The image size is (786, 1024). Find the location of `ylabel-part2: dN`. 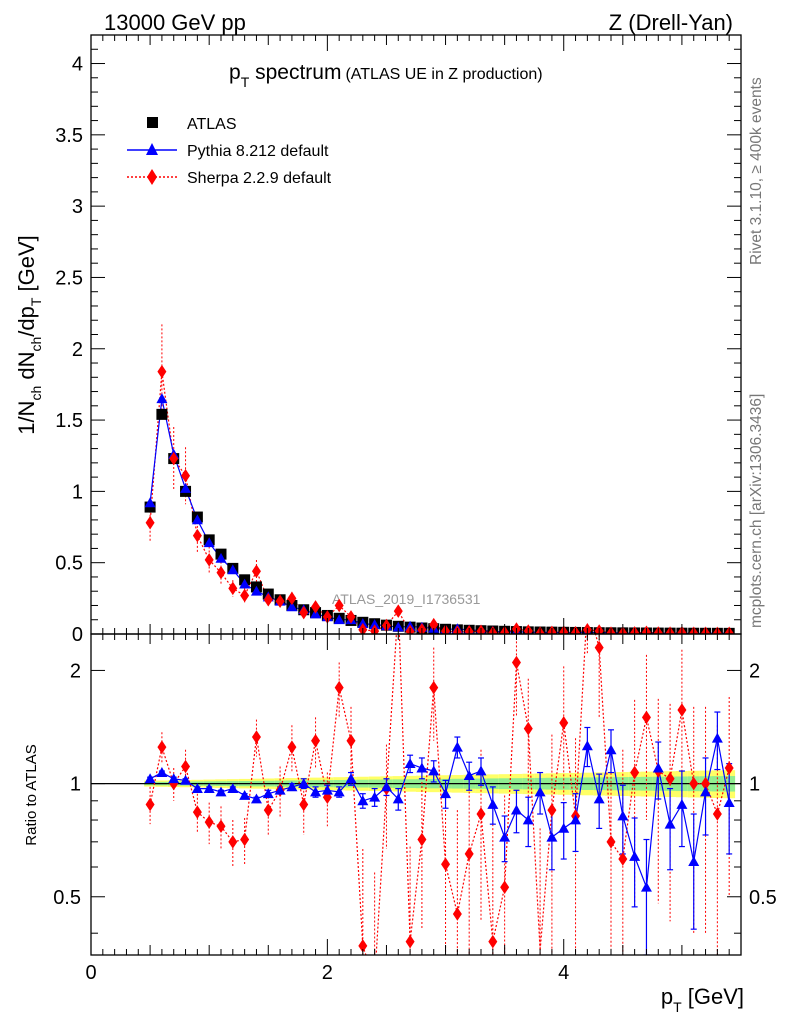

ylabel-part2: dN is located at coordinates (26, 369).